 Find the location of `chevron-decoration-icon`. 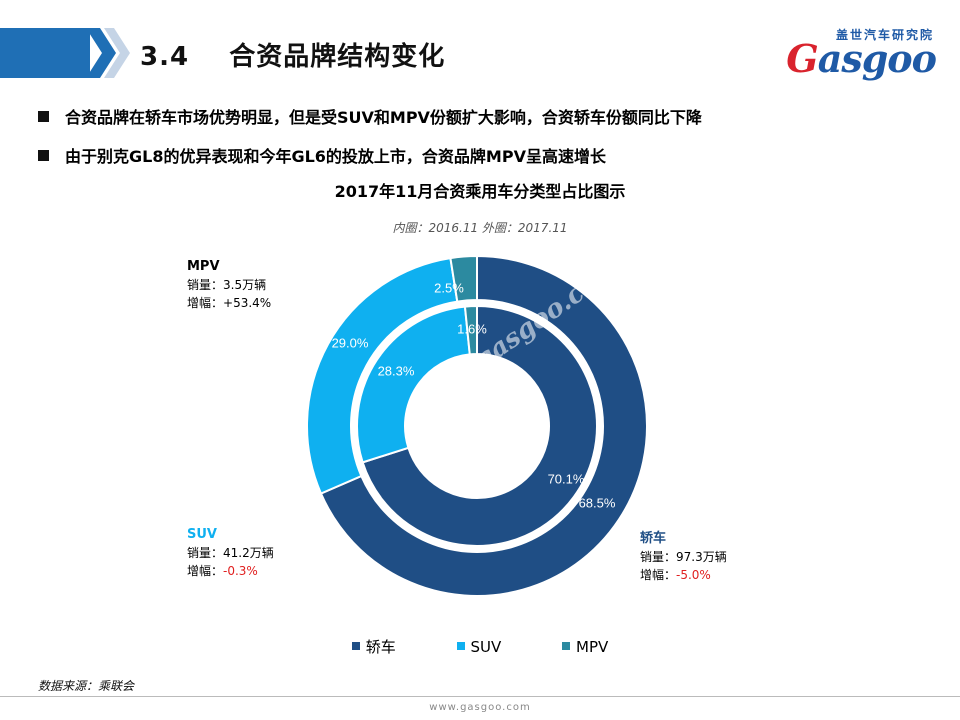

chevron-decoration-icon is located at coordinates (108, 53).